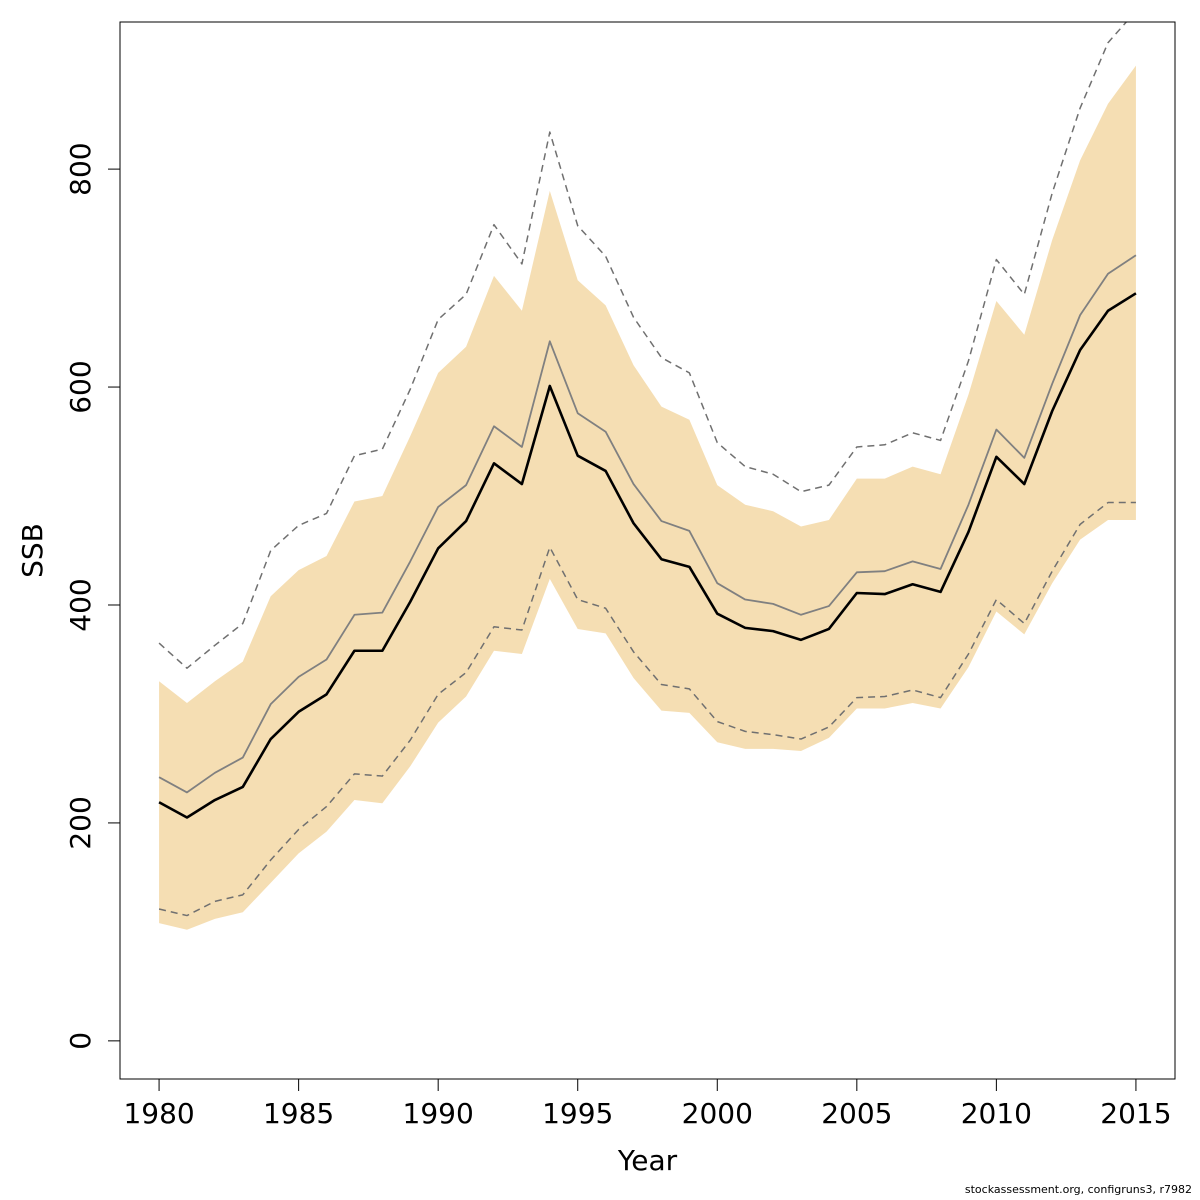 Image resolution: width=1200 pixels, height=1200 pixels. Describe the element at coordinates (298, 1113) in the screenshot. I see `x-tick-label: 1985` at that location.